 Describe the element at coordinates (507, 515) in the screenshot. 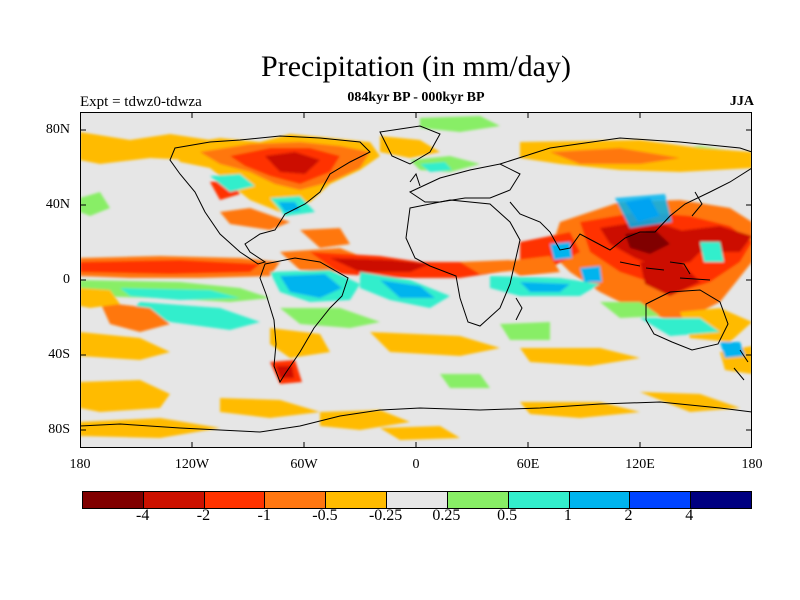

I see `colorbar-label: 0.5` at that location.